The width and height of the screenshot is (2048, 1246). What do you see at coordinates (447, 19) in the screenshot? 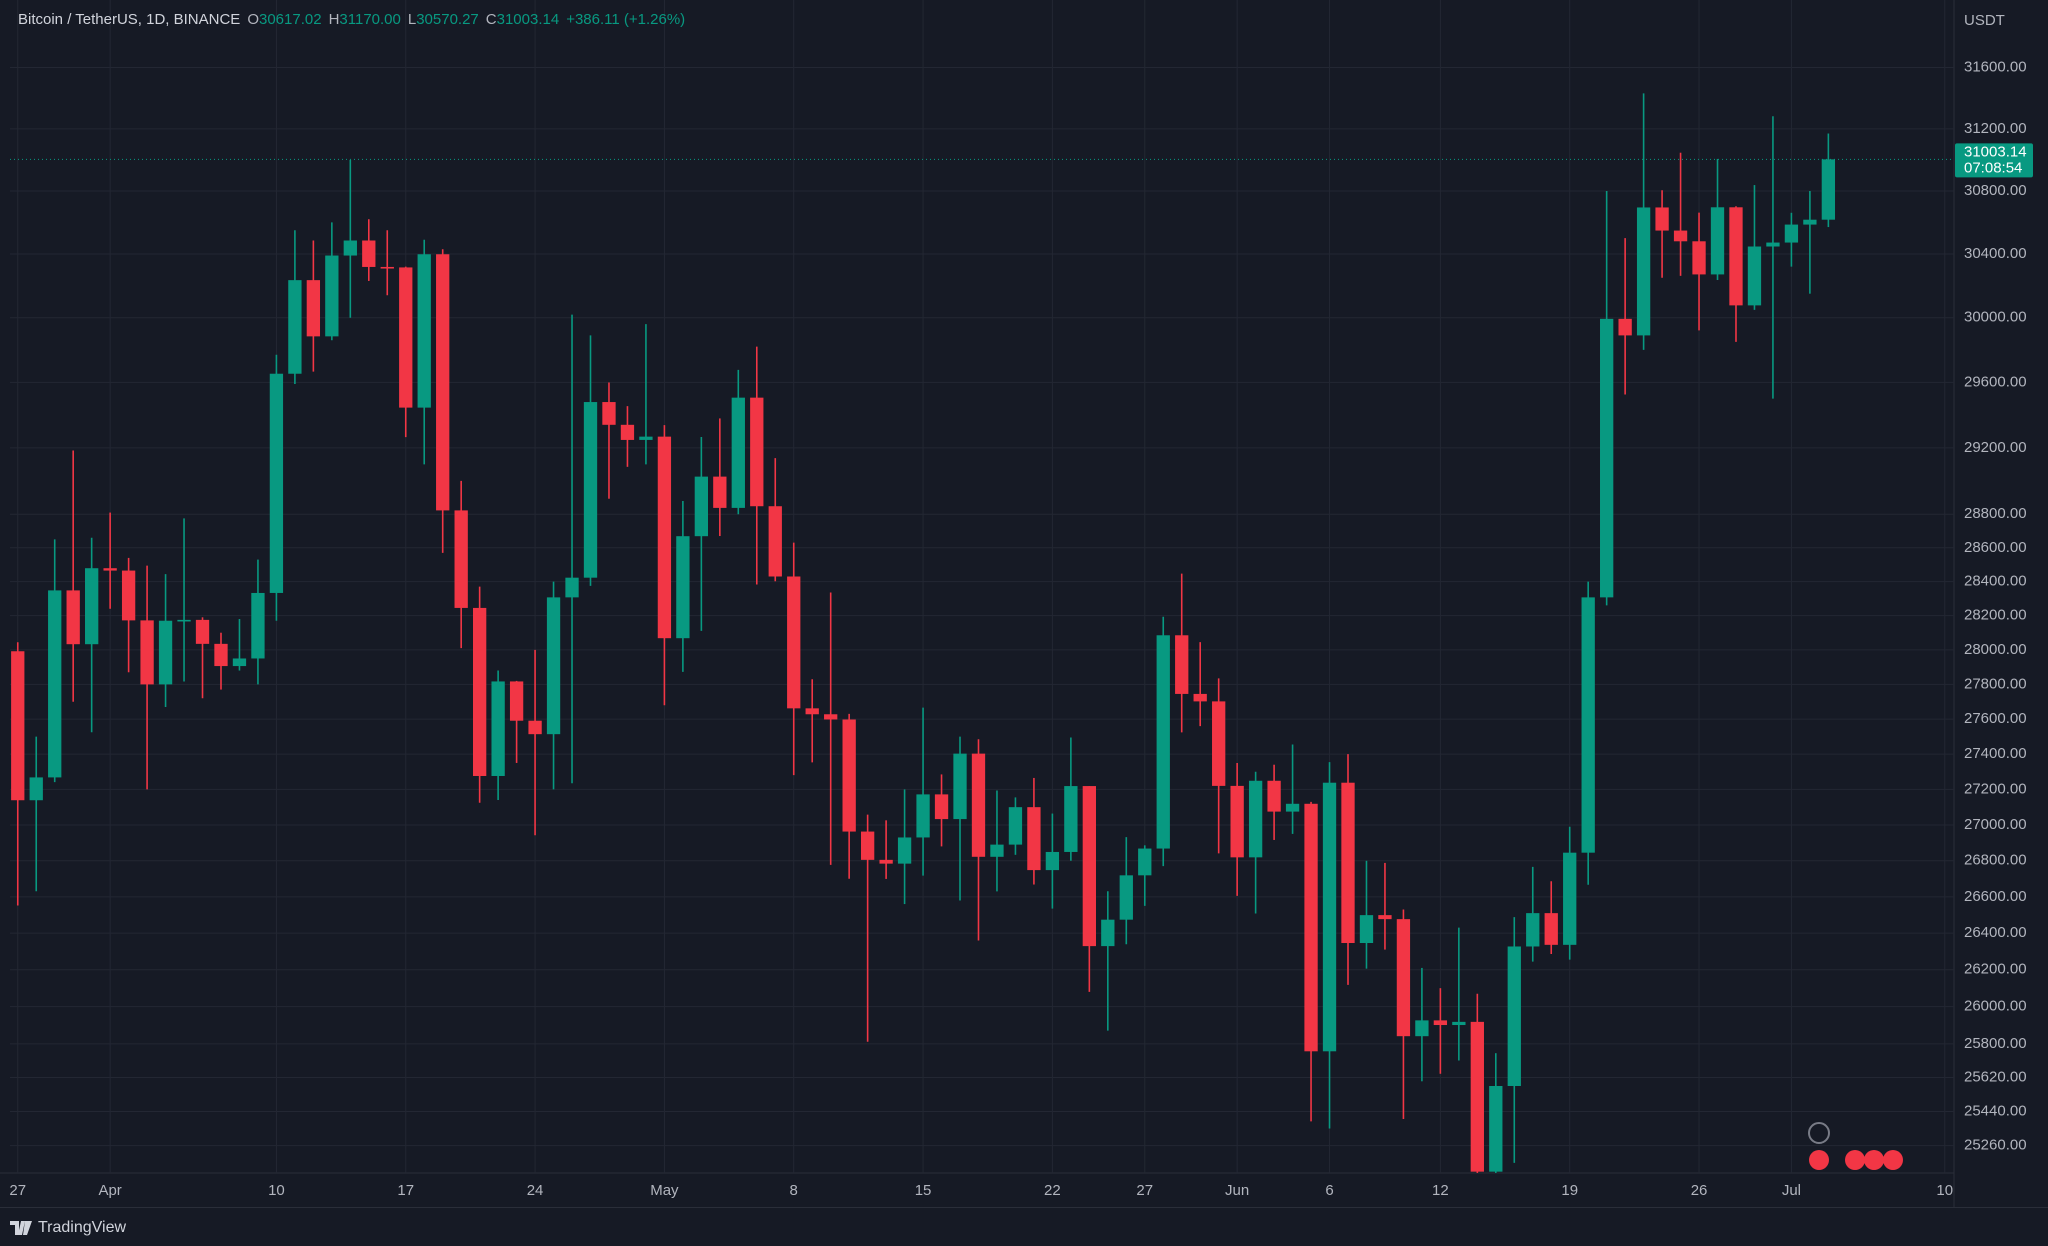
I see `ohlc-number: 30570.27` at bounding box center [447, 19].